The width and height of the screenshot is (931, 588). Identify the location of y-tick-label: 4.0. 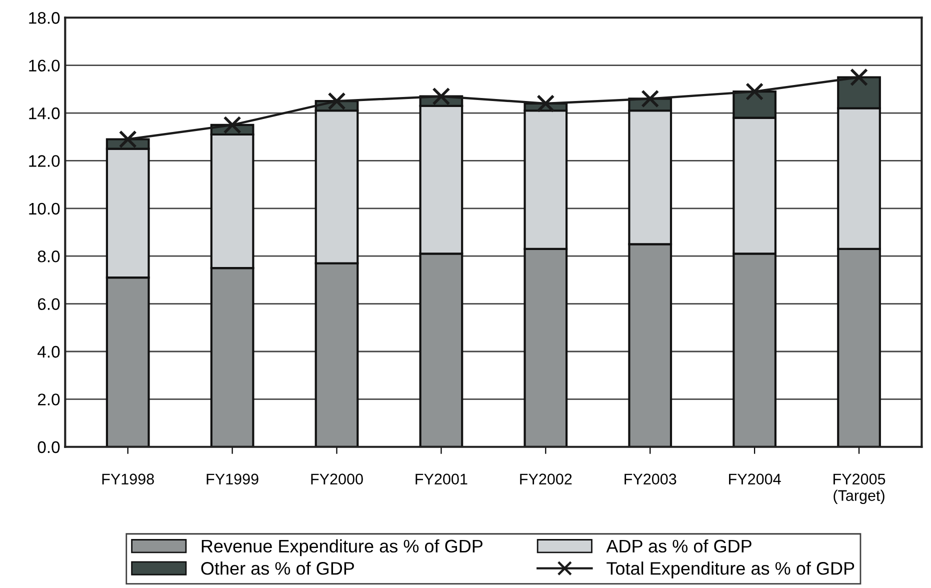
(49, 352).